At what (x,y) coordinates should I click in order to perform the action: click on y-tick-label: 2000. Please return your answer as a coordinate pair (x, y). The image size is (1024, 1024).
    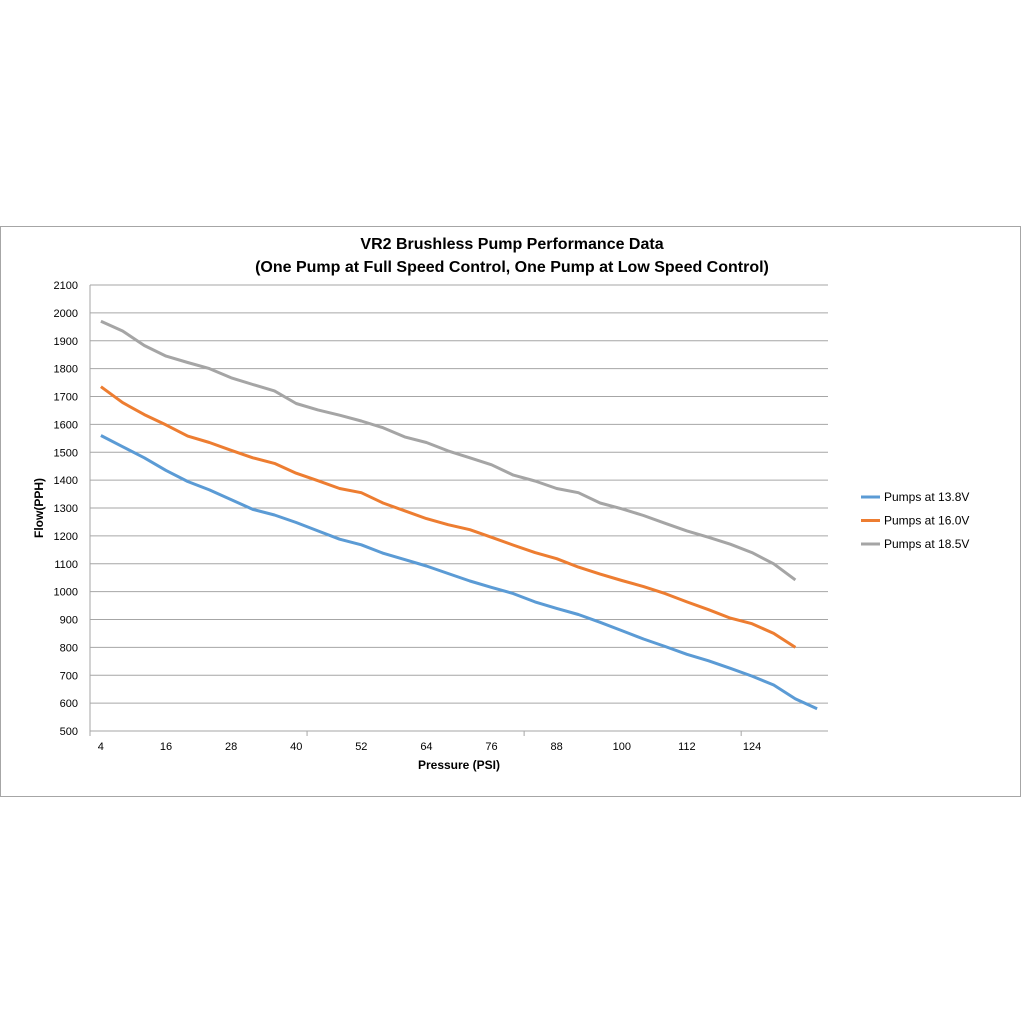
    Looking at the image, I should click on (66, 314).